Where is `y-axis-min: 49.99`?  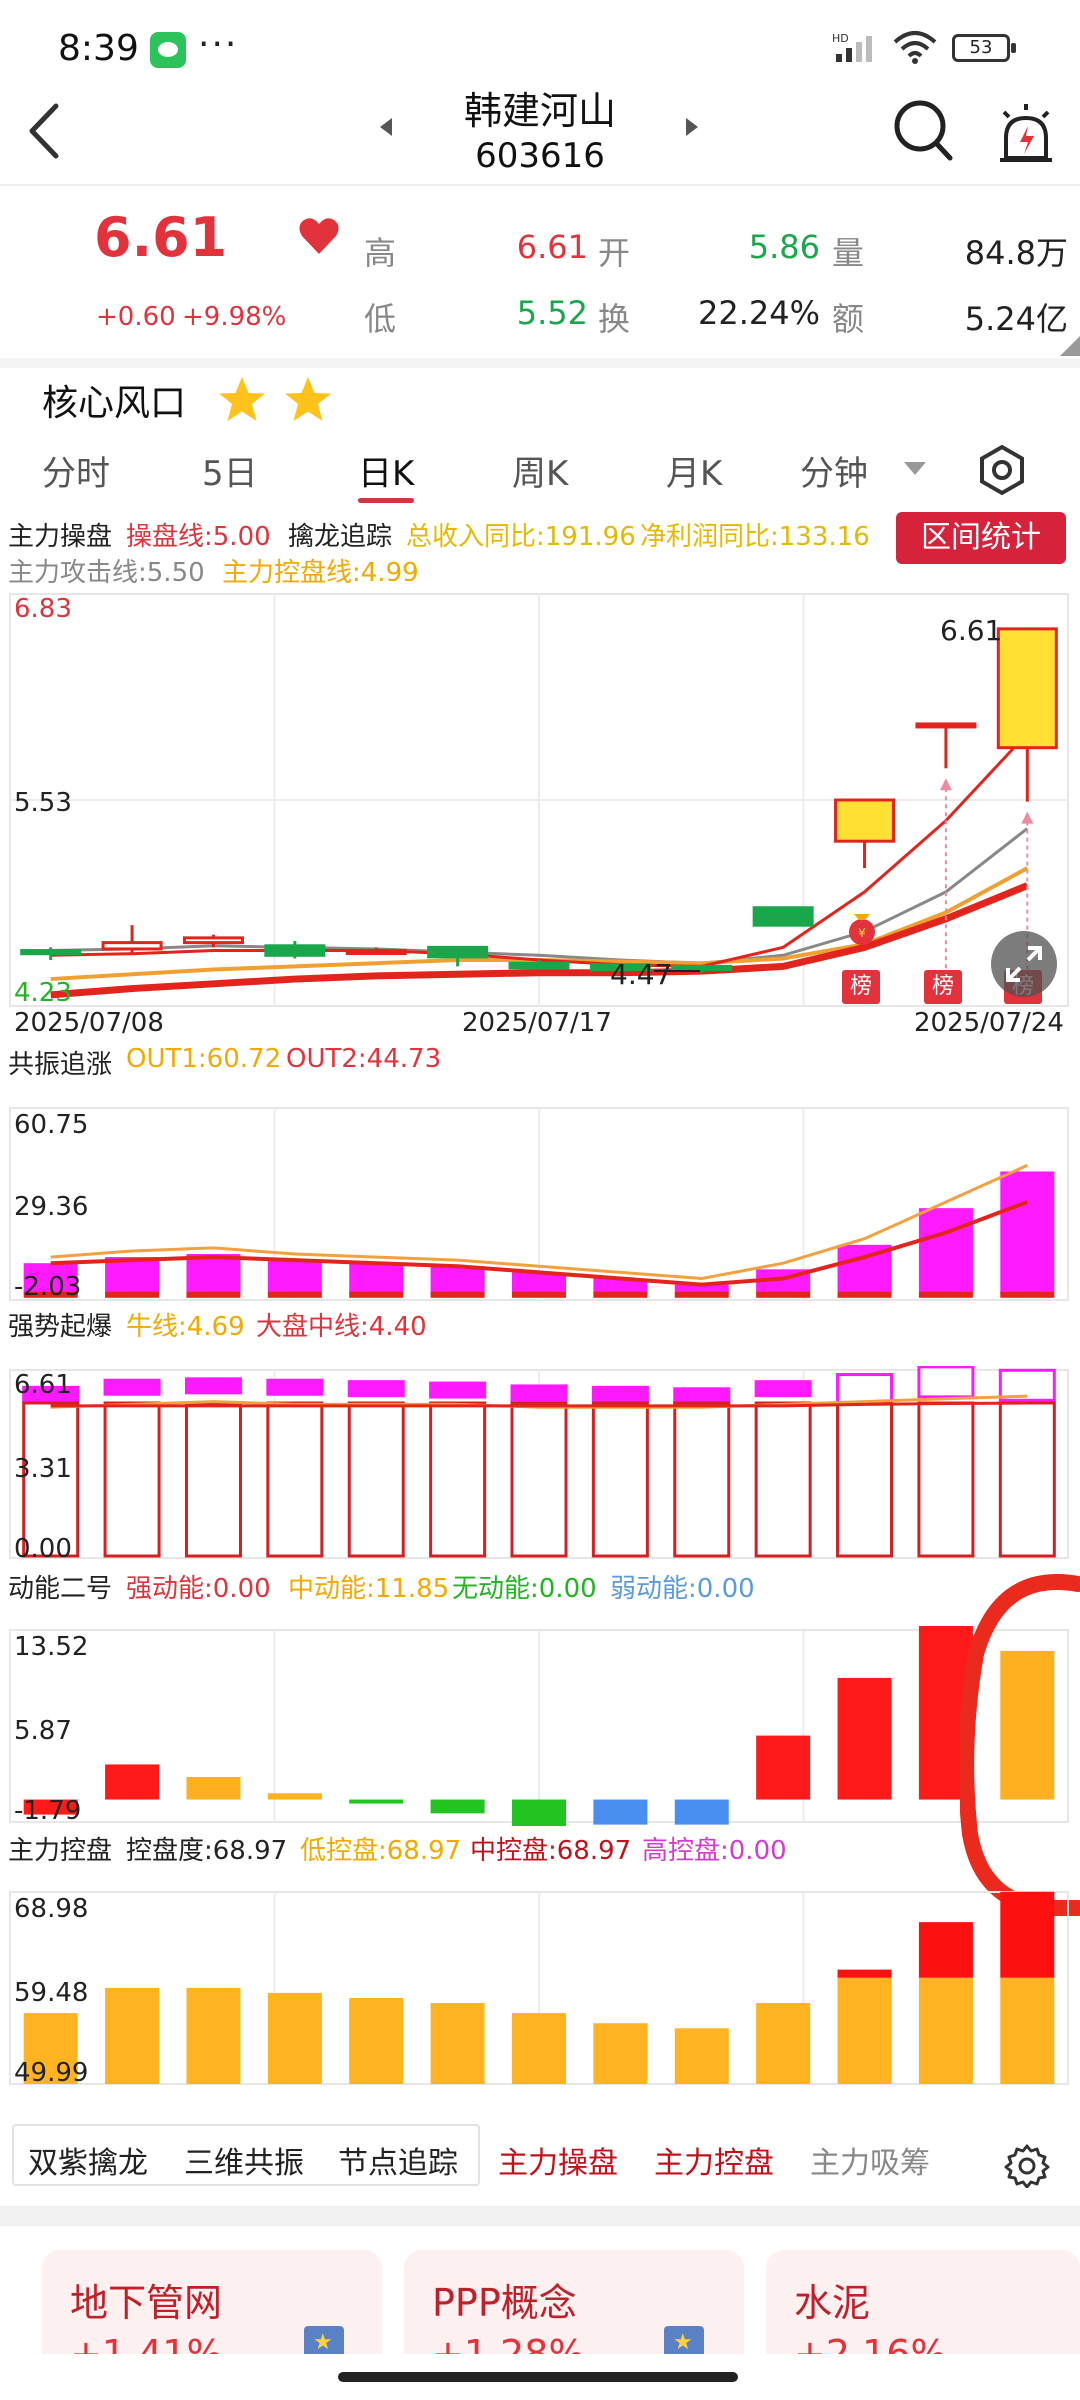 y-axis-min: 49.99 is located at coordinates (51, 2073).